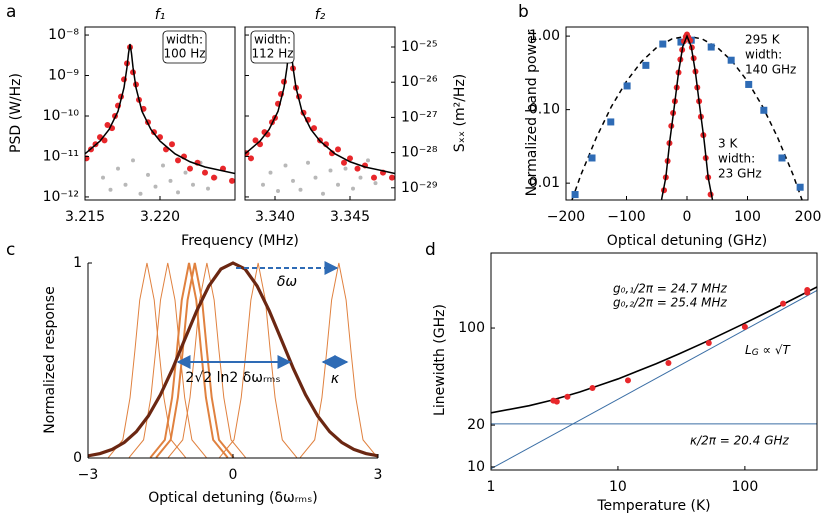 The height and width of the screenshot is (520, 831). I want to click on axis-label: Linewidth (GHz), so click(440, 360).